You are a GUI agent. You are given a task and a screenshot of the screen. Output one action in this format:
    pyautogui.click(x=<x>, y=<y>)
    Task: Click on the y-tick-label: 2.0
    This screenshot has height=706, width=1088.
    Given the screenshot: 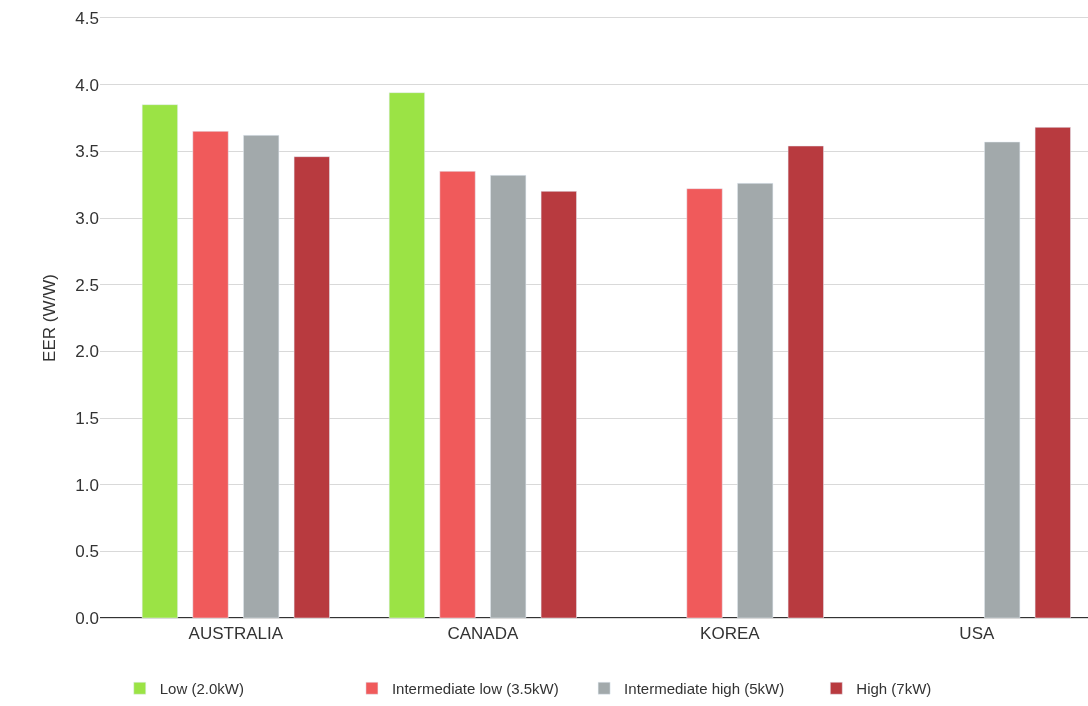 What is the action you would take?
    pyautogui.click(x=87, y=352)
    